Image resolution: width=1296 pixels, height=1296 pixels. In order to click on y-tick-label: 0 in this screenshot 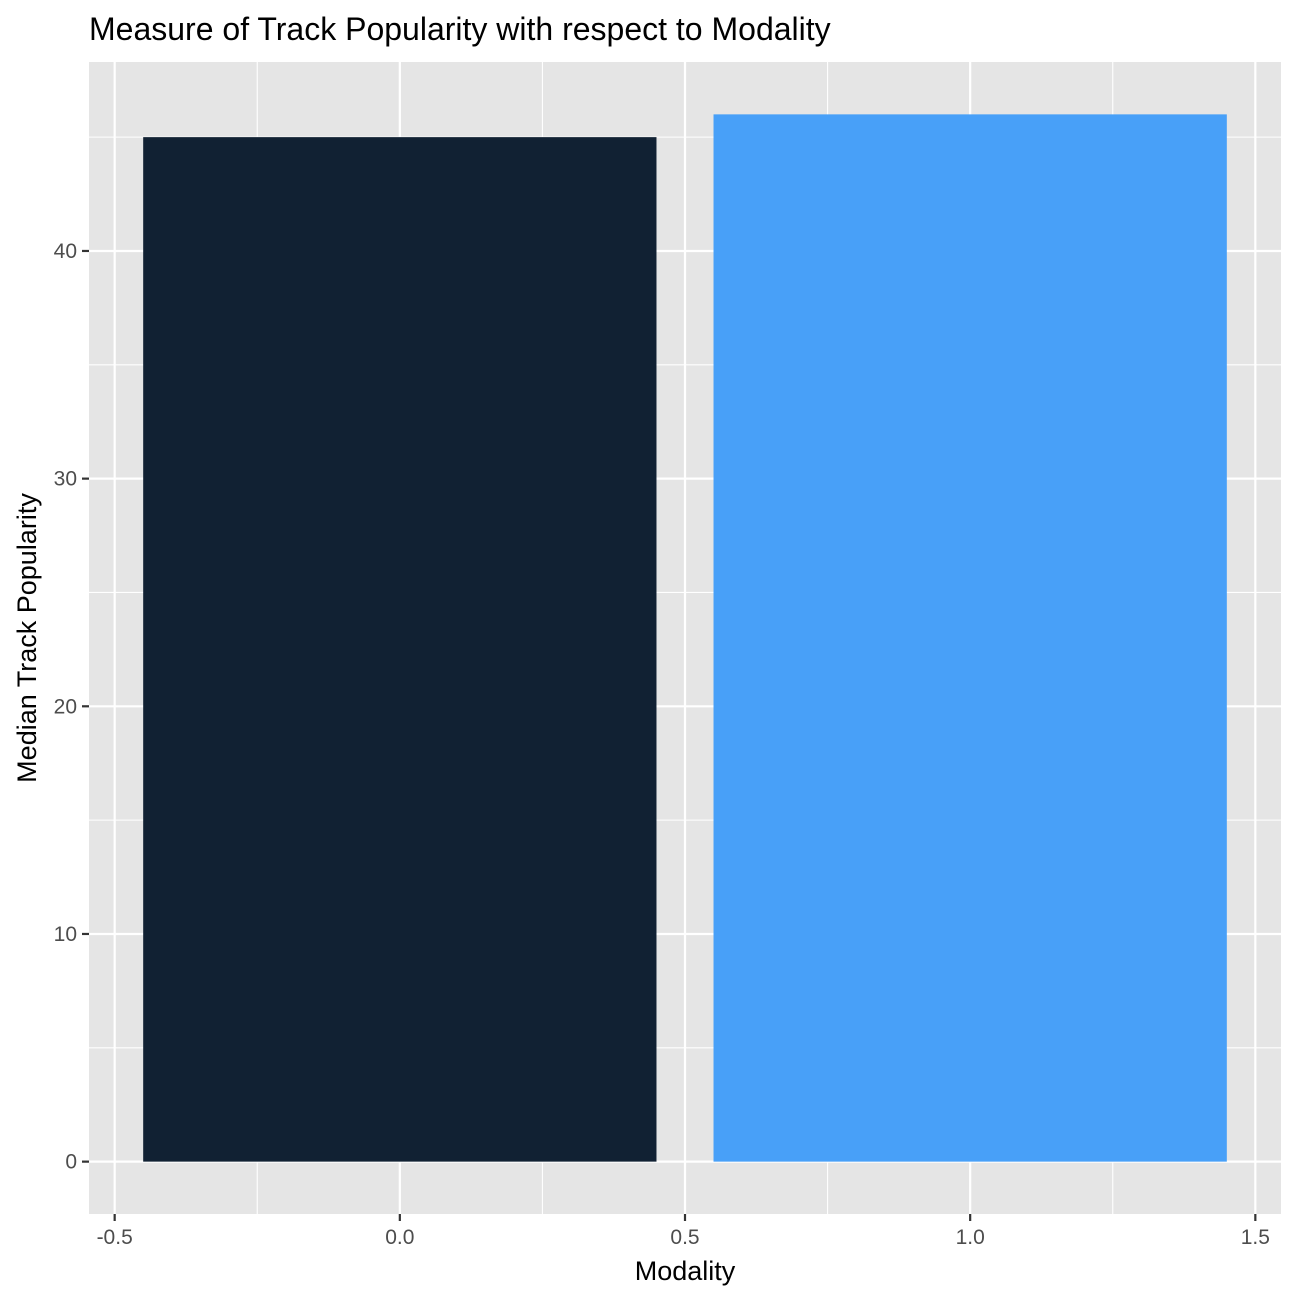, I will do `click(71, 1162)`.